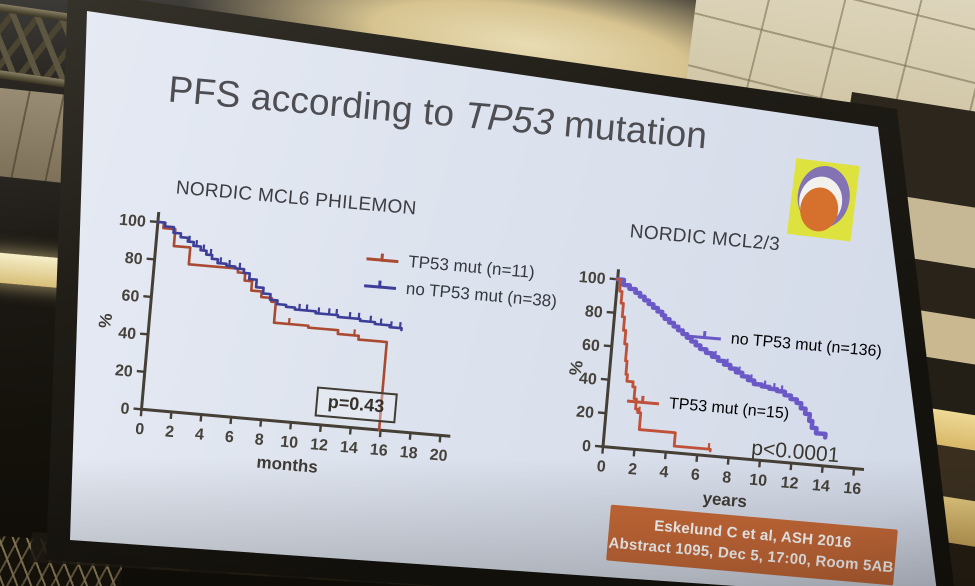 Image resolution: width=975 pixels, height=586 pixels. I want to click on title-gene-italic: TP53, so click(509, 119).